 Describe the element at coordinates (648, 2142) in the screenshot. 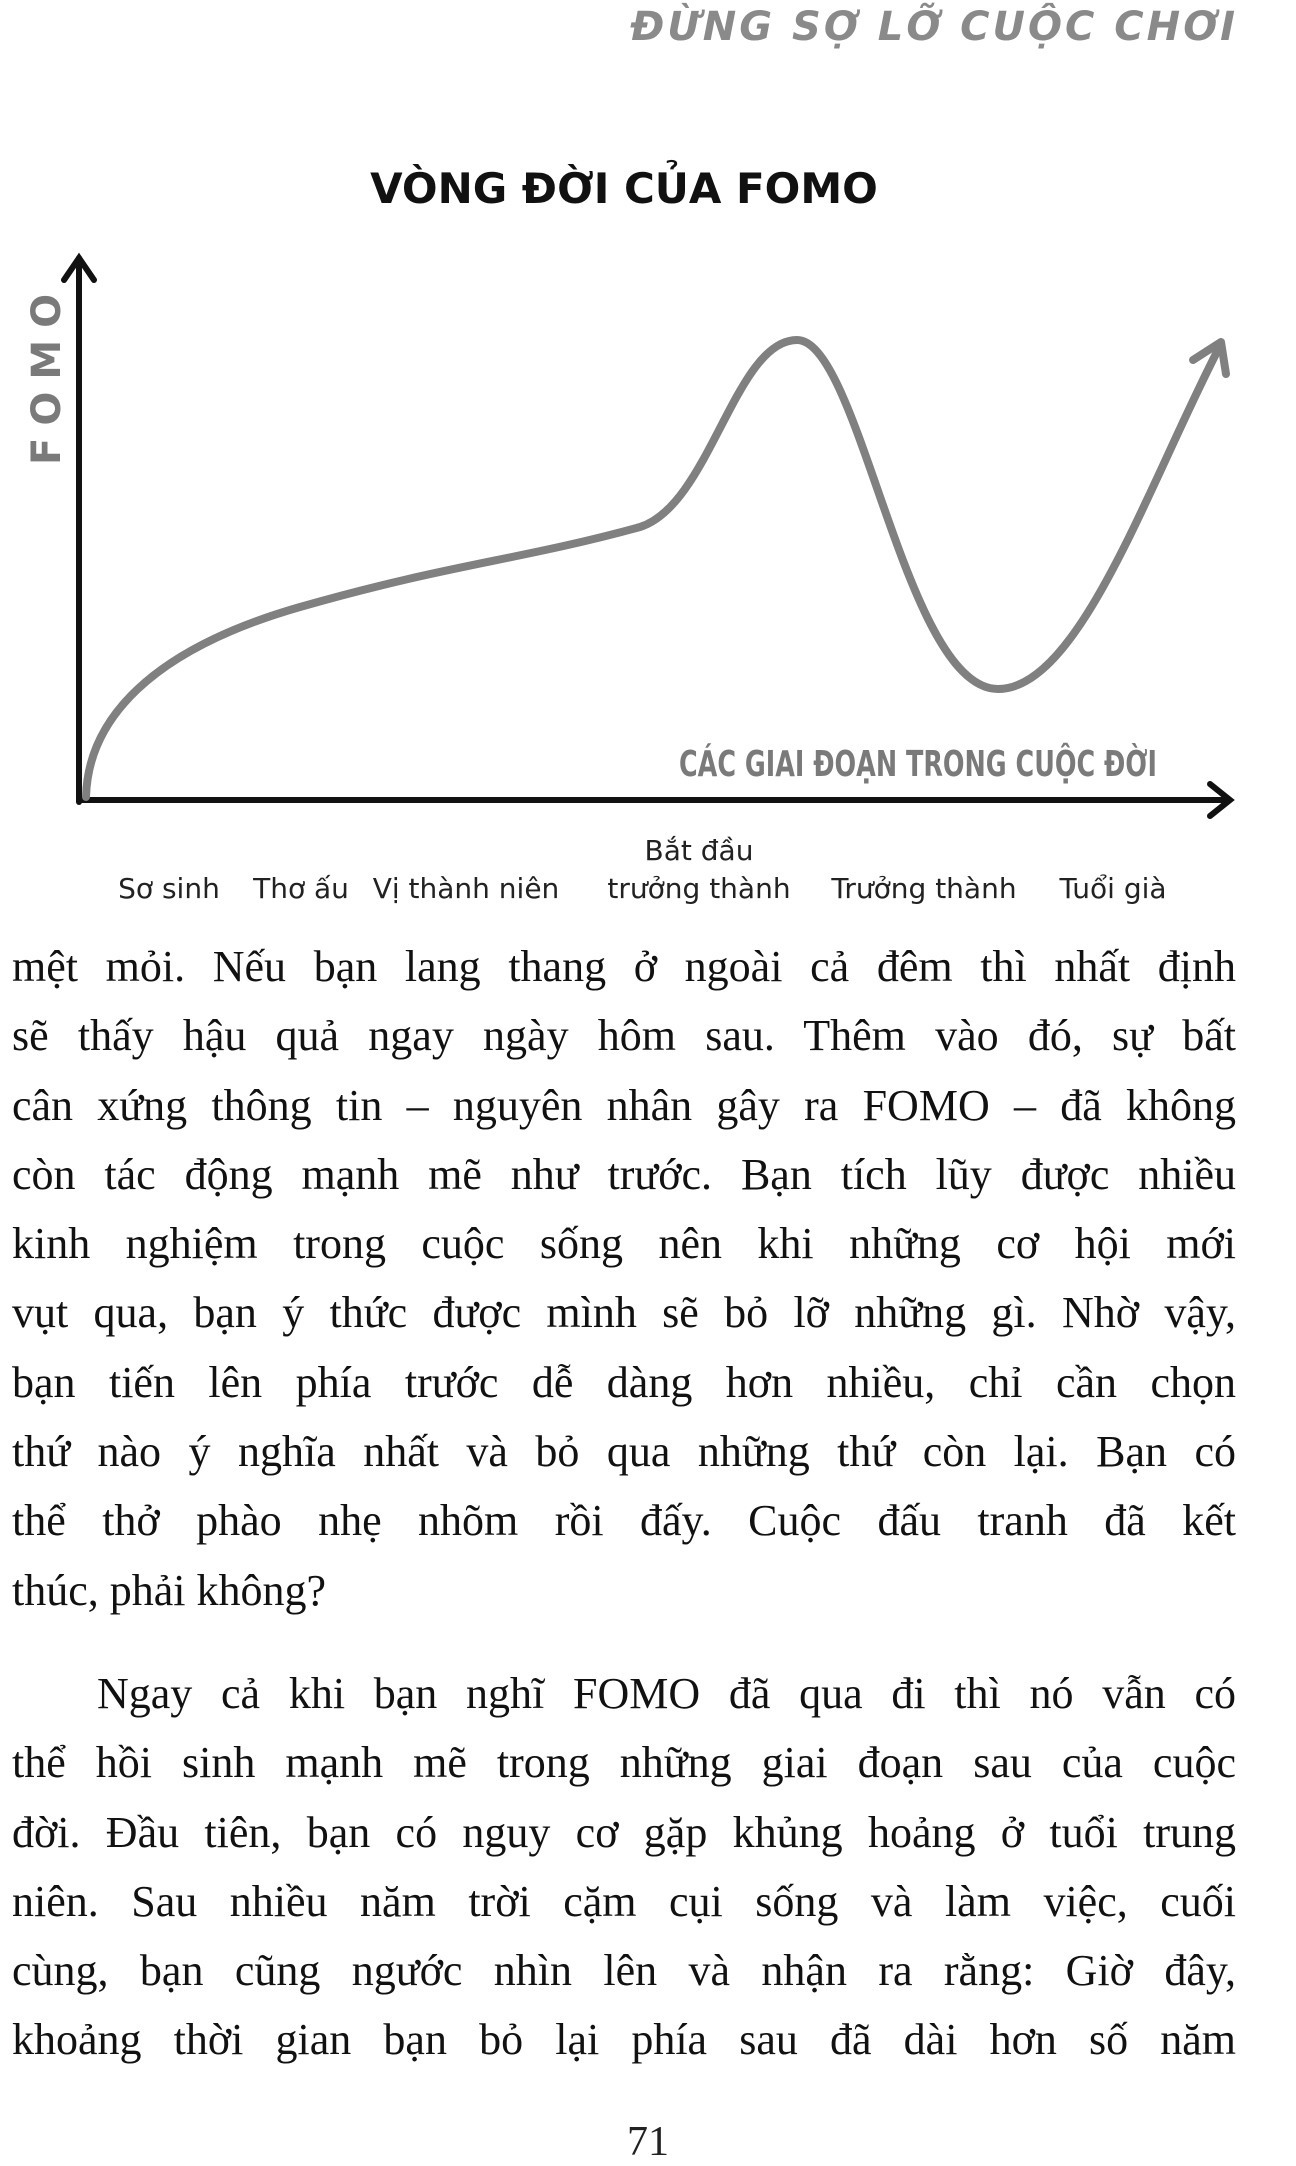

I see `page-number: 71` at that location.